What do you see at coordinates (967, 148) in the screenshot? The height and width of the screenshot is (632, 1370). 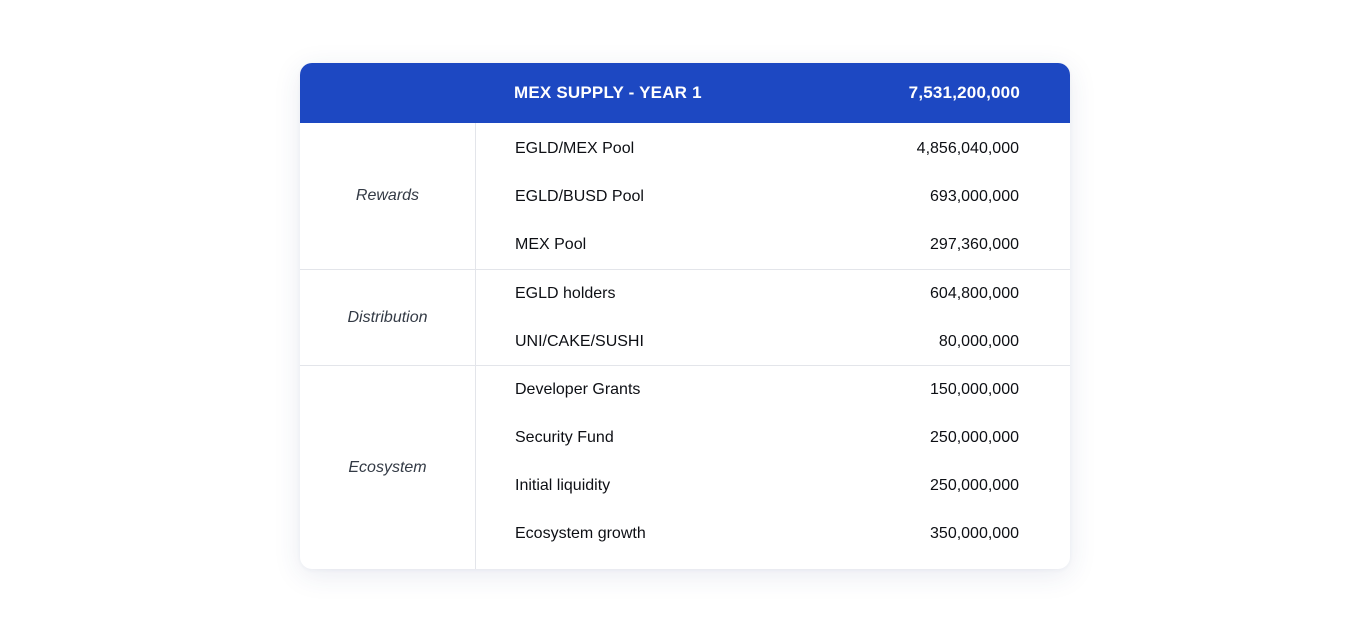 I see `row-amount: 4,856,040,000` at bounding box center [967, 148].